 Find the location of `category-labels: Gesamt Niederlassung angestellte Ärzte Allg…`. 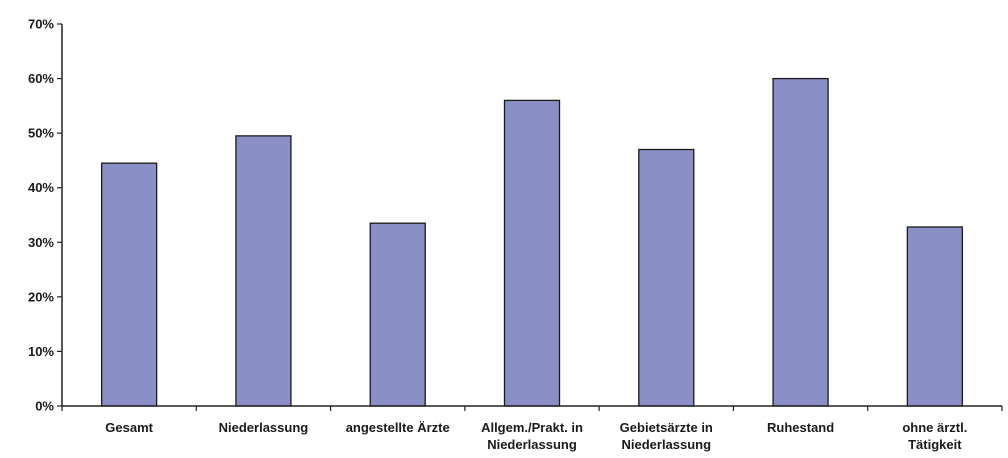

category-labels: Gesamt Niederlassung angestellte Ärzte Allg… is located at coordinates (536, 436).